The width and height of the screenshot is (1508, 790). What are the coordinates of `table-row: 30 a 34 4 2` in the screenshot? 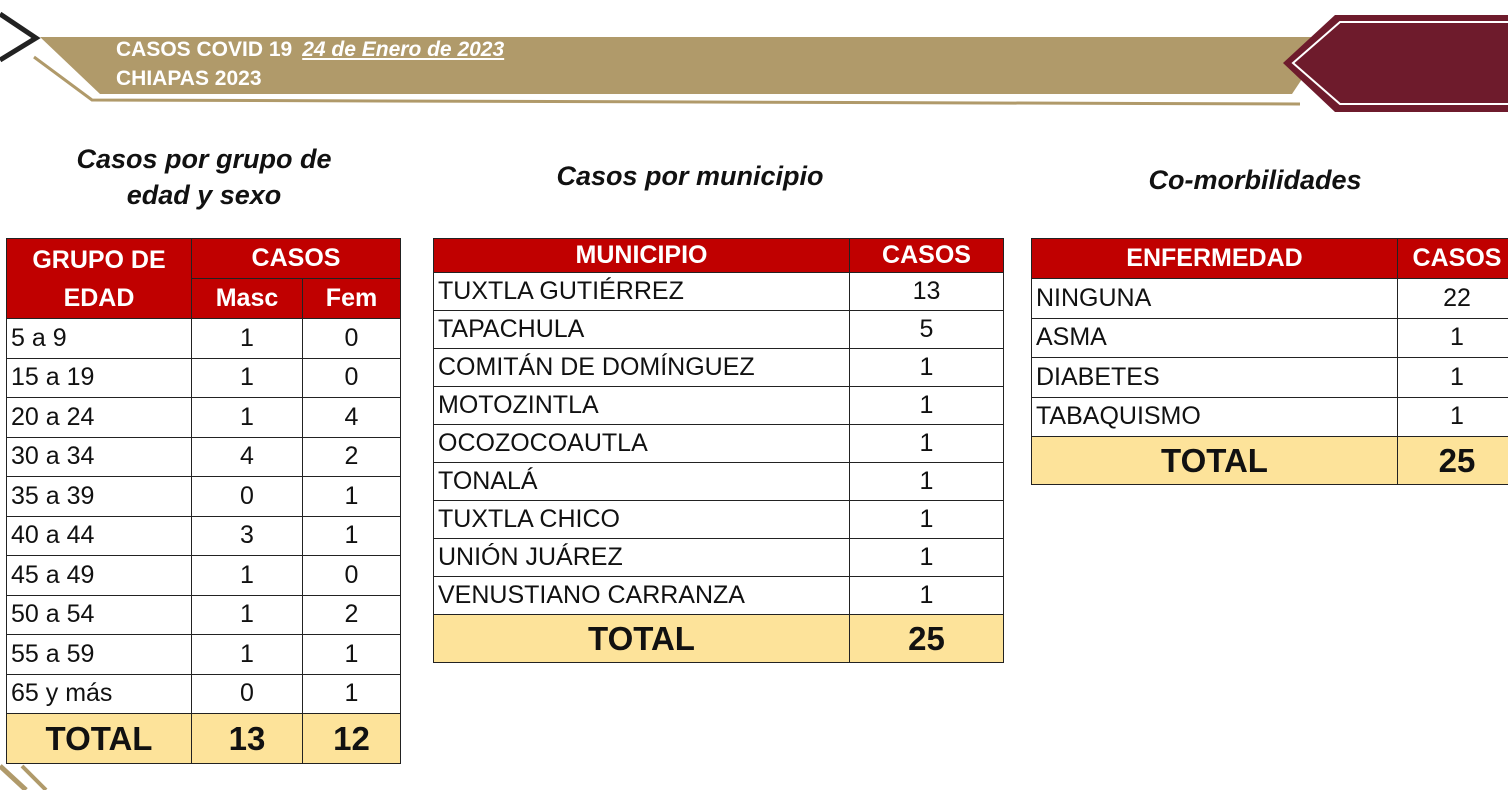 It's located at (203, 456).